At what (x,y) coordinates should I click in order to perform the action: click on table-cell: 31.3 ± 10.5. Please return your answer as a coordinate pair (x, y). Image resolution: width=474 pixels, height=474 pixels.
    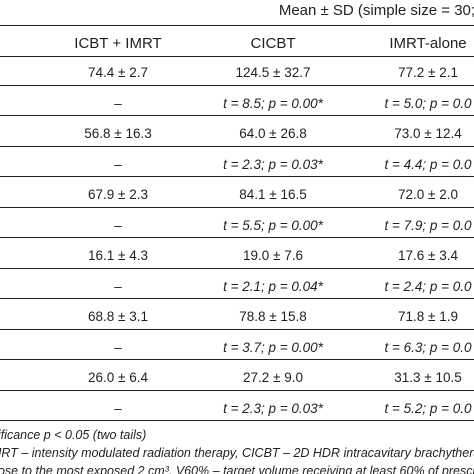
    Looking at the image, I should click on (428, 377).